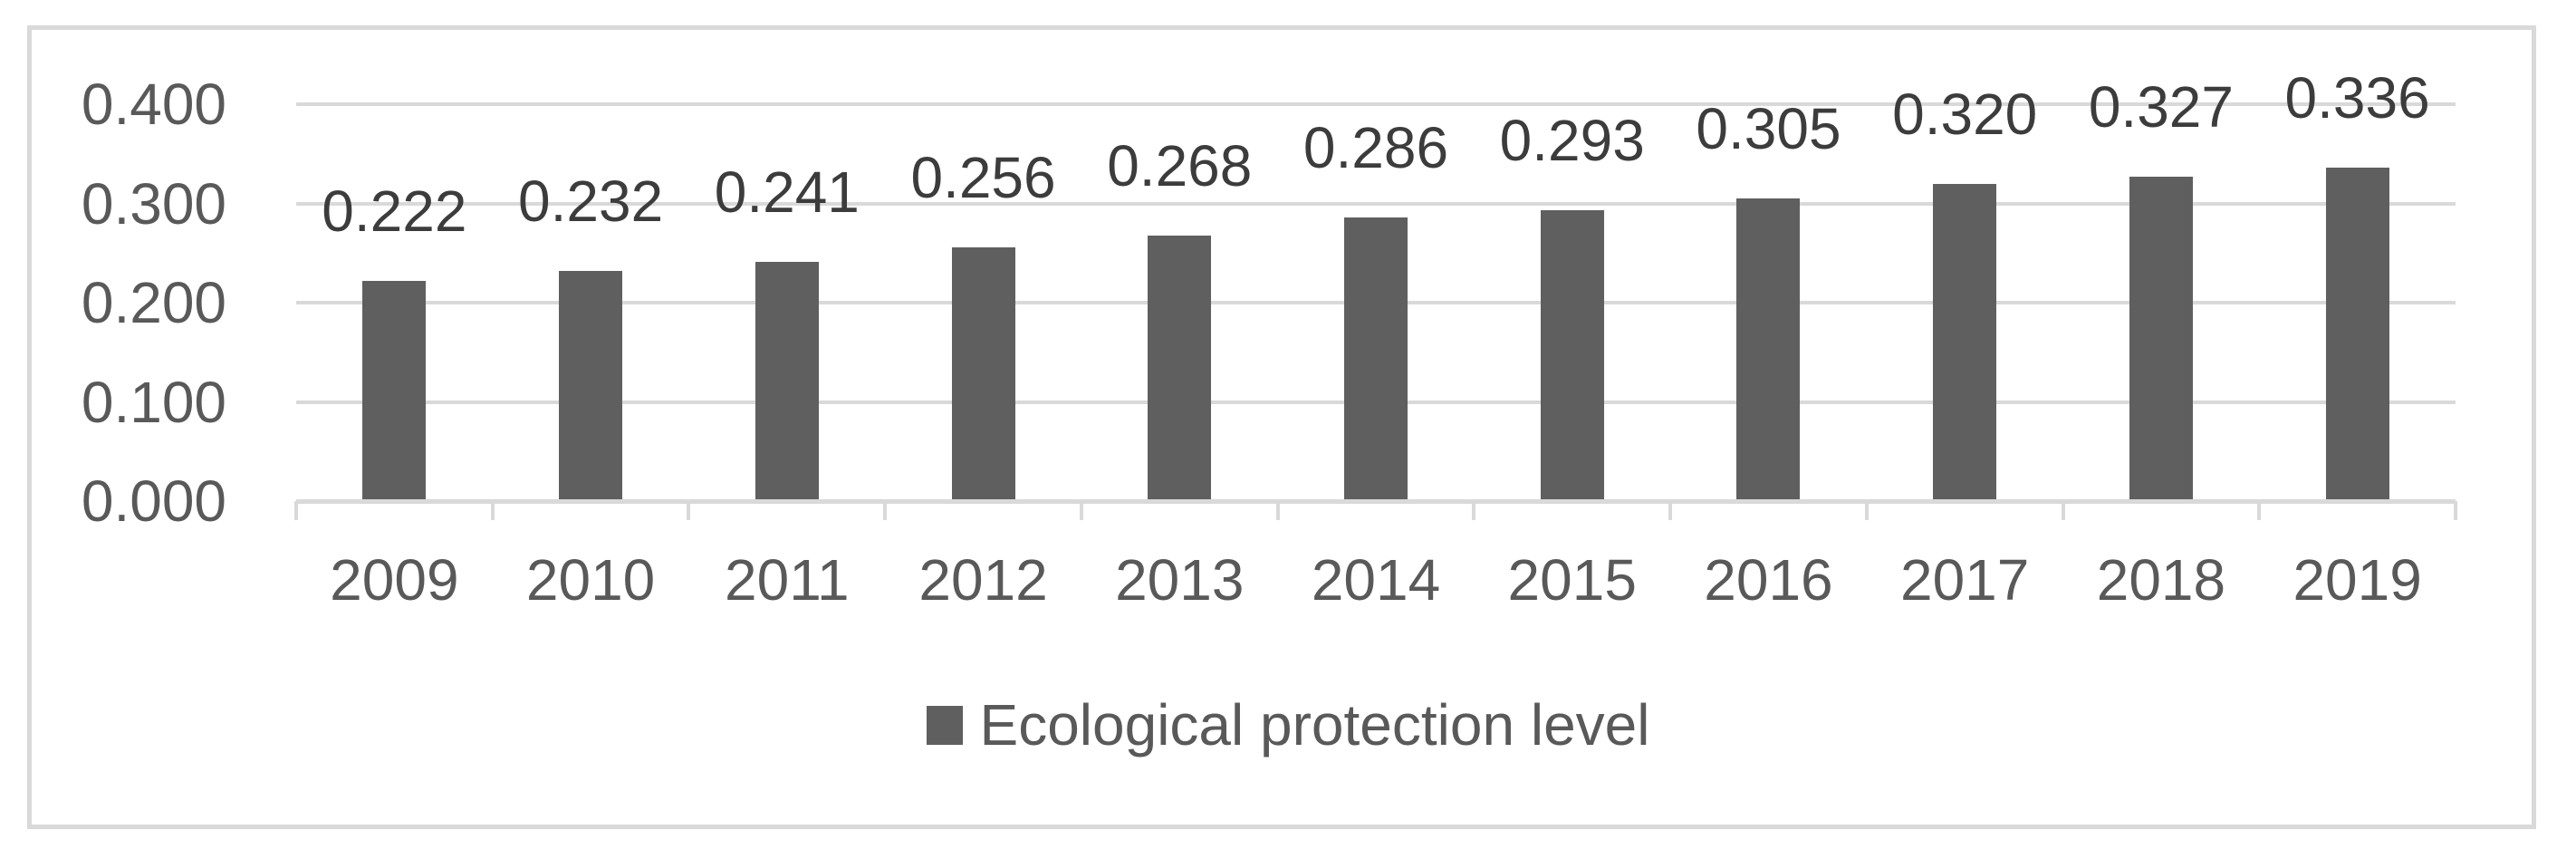 The image size is (2576, 859). Describe the element at coordinates (1572, 580) in the screenshot. I see `x-axis-tick-label: 2015` at that location.